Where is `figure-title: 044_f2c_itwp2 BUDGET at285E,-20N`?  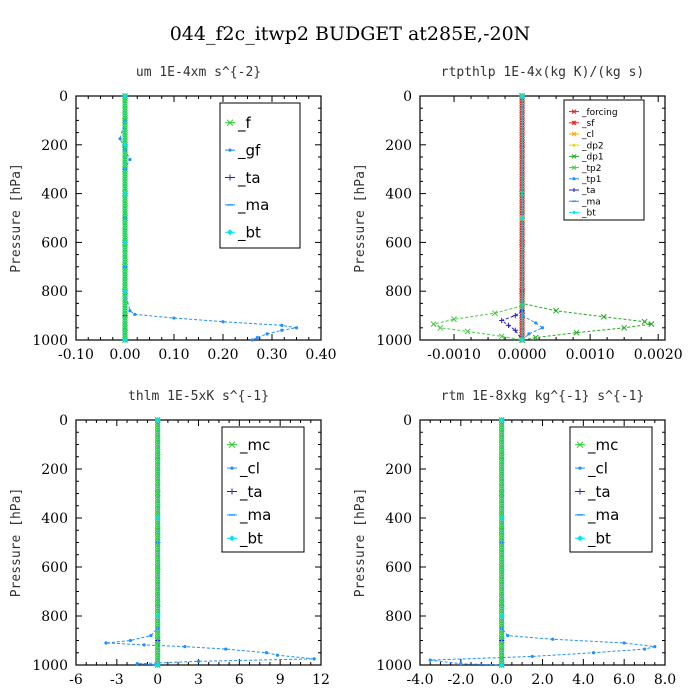
figure-title: 044_f2c_itwp2 BUDGET at285E,-20N is located at coordinates (350, 34).